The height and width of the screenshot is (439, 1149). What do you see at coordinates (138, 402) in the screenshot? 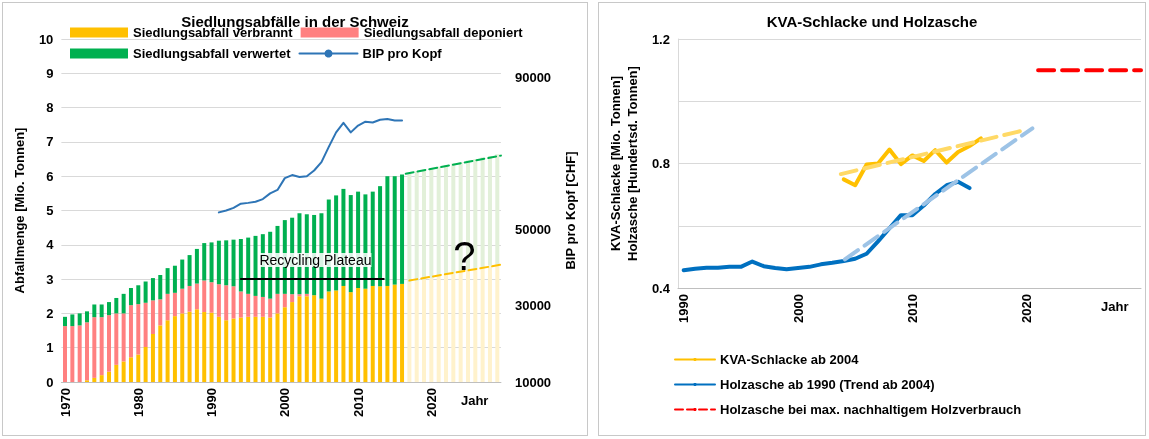
I see `x-tick-label: 1980` at bounding box center [138, 402].